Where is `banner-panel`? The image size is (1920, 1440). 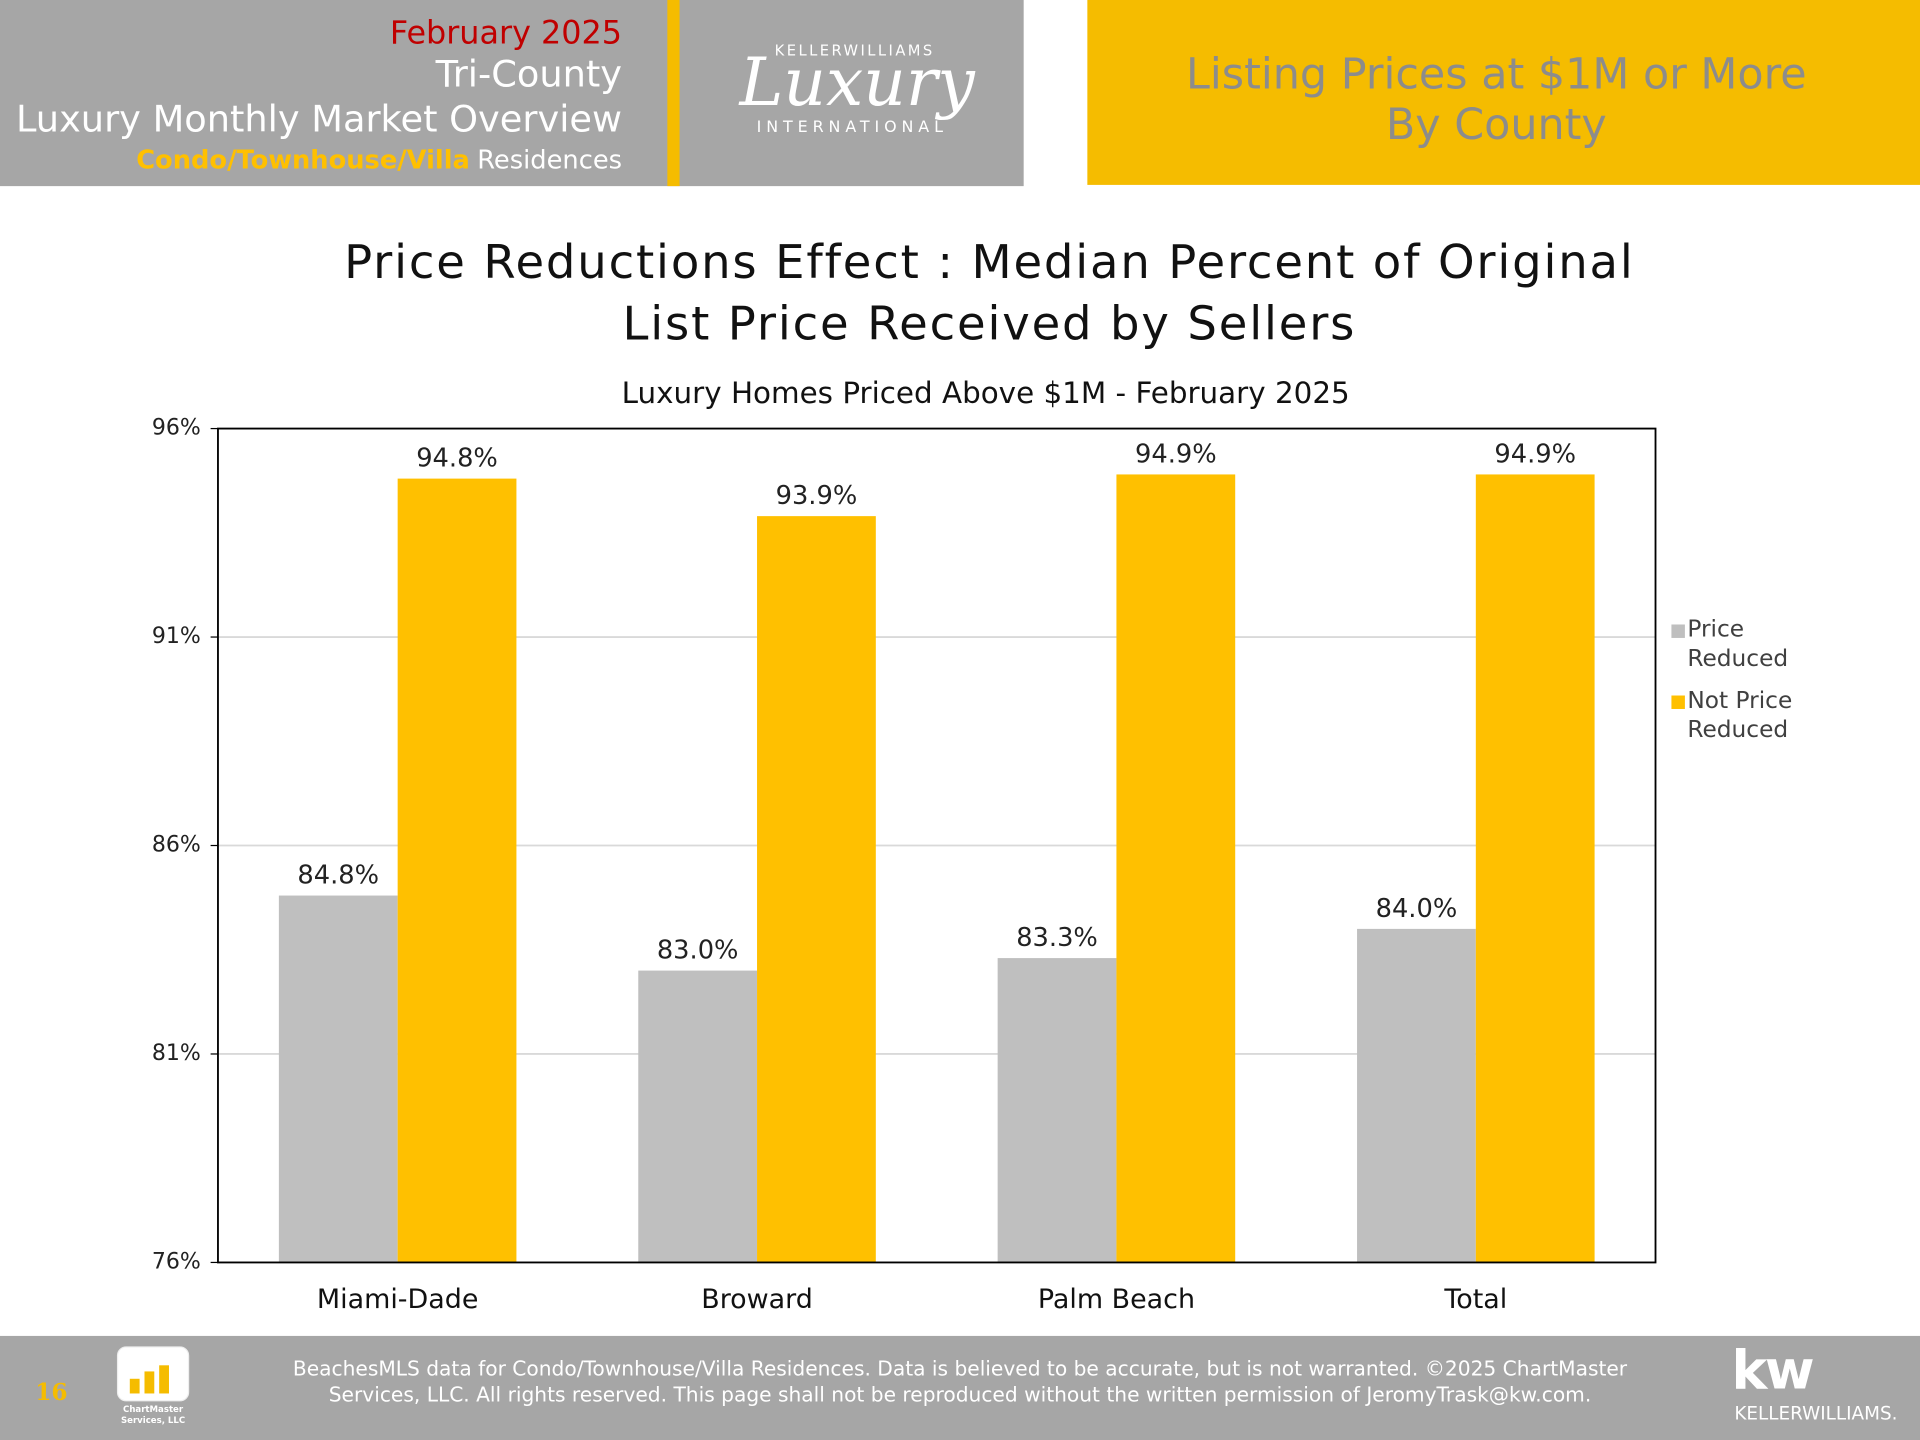 banner-panel is located at coordinates (1503, 92).